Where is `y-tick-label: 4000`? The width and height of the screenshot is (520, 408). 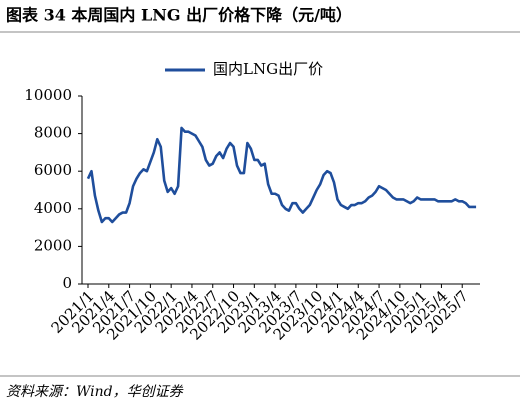
y-tick-label: 4000 is located at coordinates (53, 208).